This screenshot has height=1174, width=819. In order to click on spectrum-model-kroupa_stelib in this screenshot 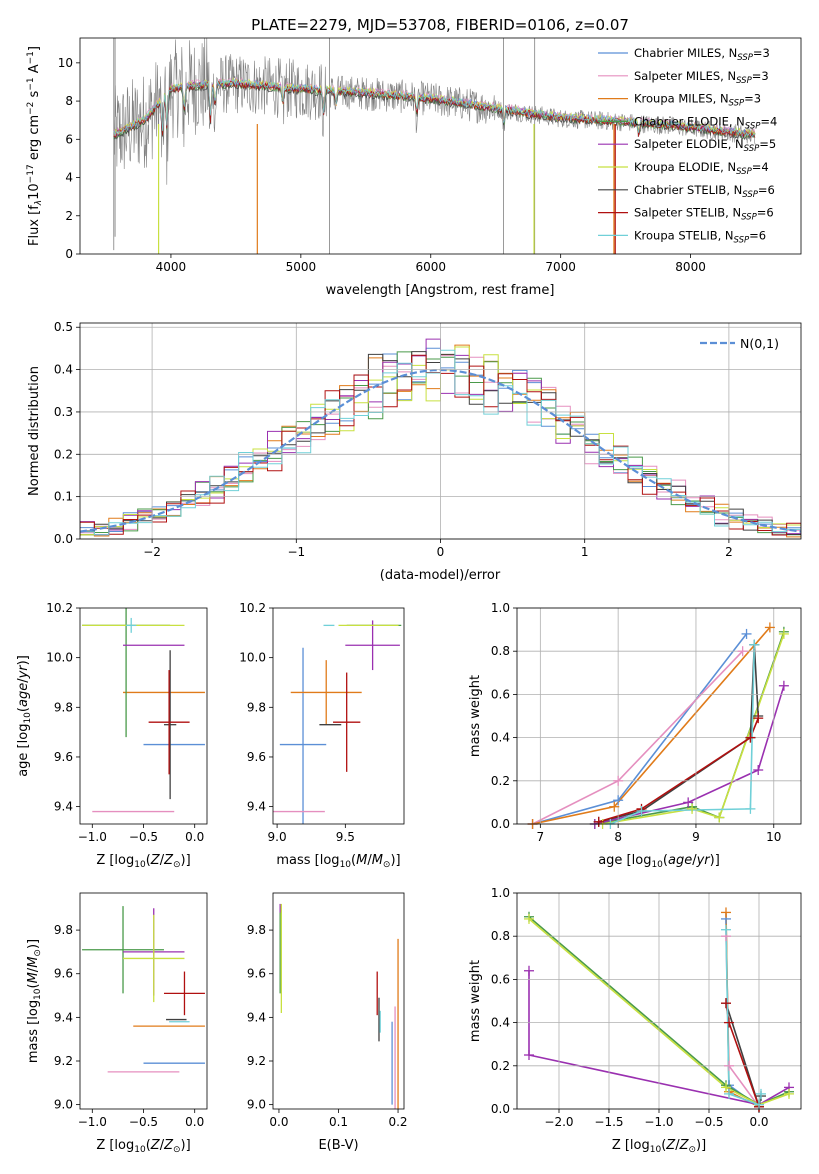, I will do `click(434, 108)`.